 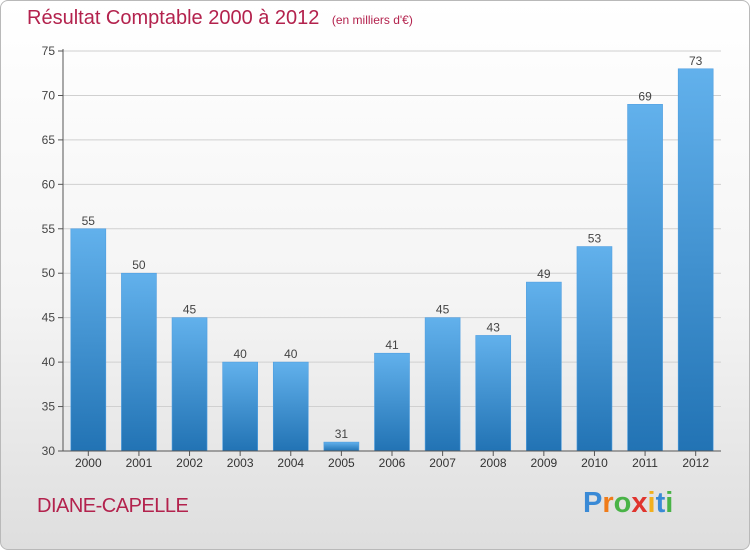 I want to click on x-tick-label-2001: 2001, so click(x=139, y=463).